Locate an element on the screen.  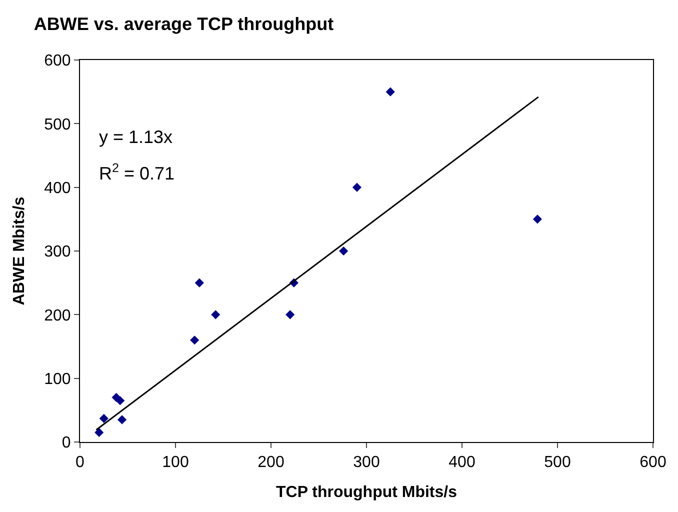
y-tick-label: 100 is located at coordinates (57, 379).